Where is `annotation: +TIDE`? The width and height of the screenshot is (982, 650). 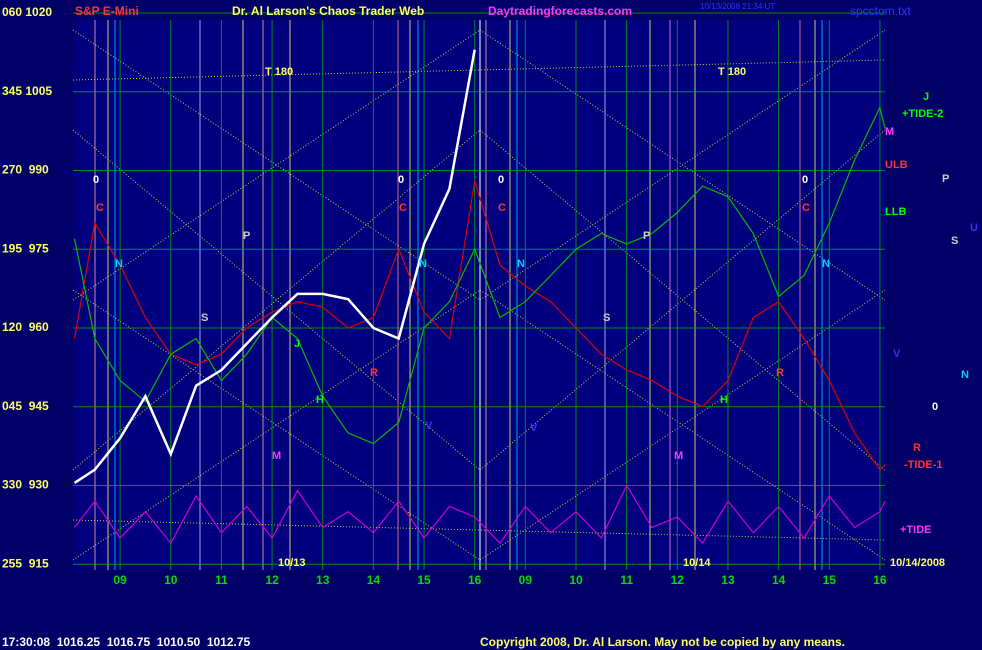 annotation: +TIDE is located at coordinates (915, 530).